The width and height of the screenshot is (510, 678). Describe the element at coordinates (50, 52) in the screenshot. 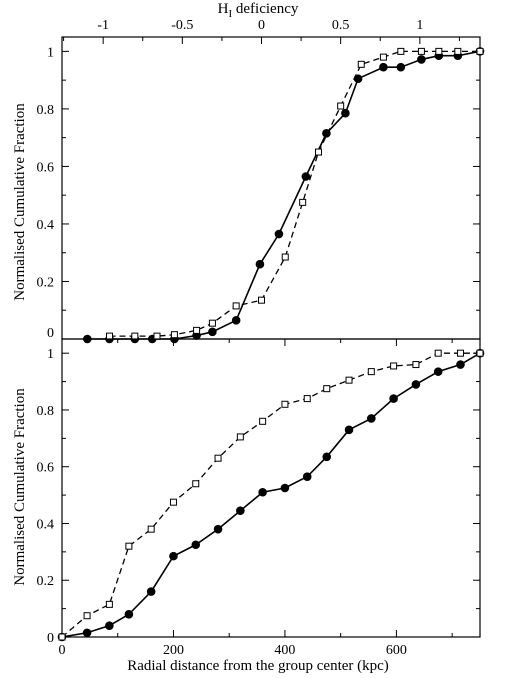

I see `top-y-tick-label: 1` at that location.